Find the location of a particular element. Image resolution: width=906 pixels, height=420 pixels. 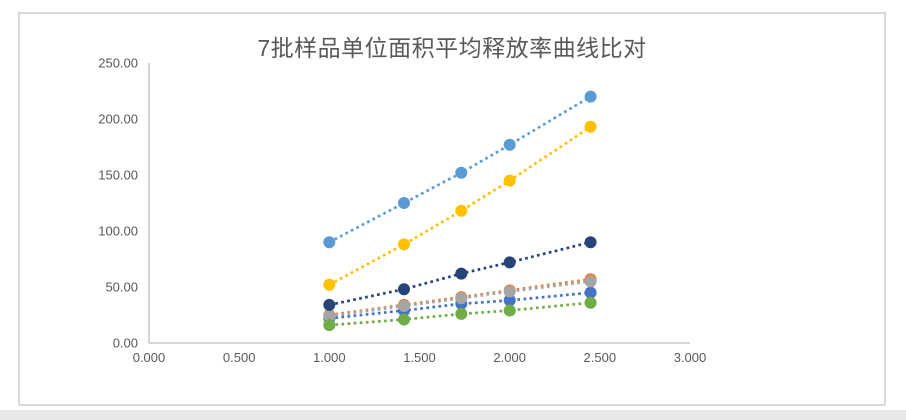

x-tick-label: 0.500 is located at coordinates (239, 357).